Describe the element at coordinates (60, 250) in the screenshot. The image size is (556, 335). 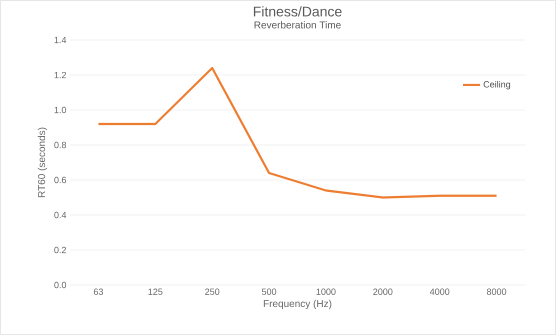
I see `y-tick-label: 0.2` at that location.